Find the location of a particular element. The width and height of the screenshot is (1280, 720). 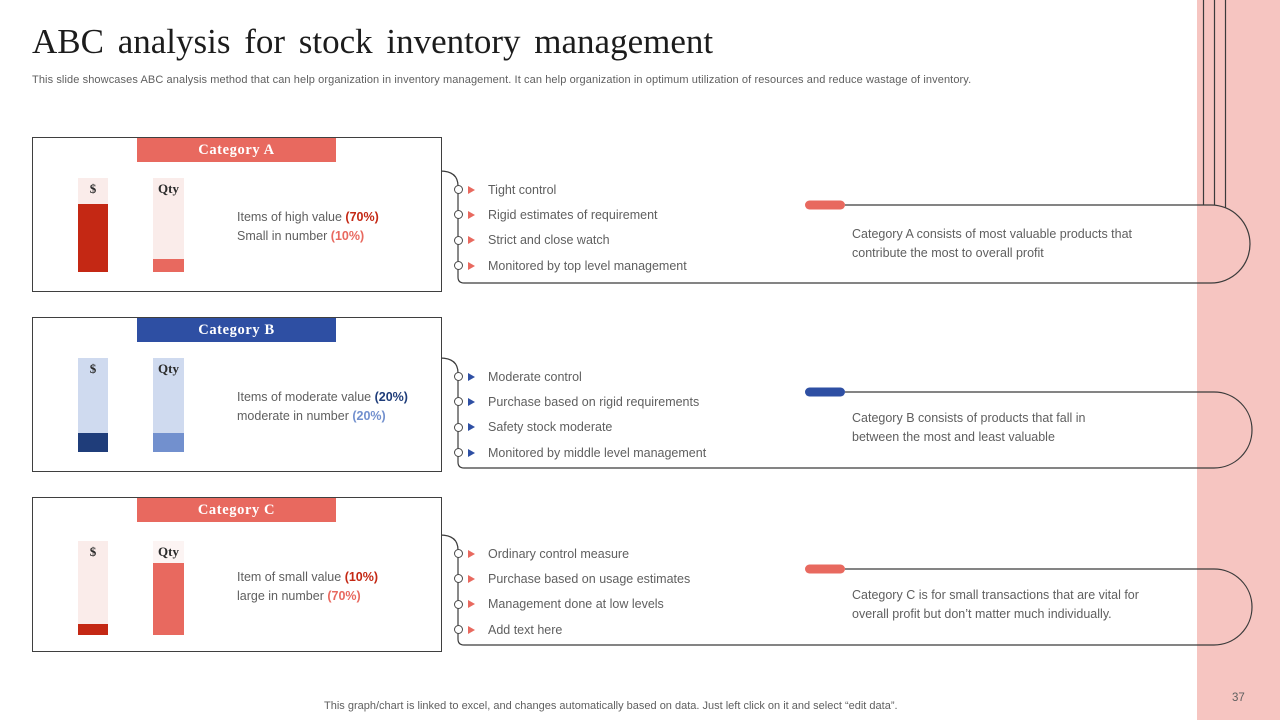

value-percent: (10%) is located at coordinates (361, 577).